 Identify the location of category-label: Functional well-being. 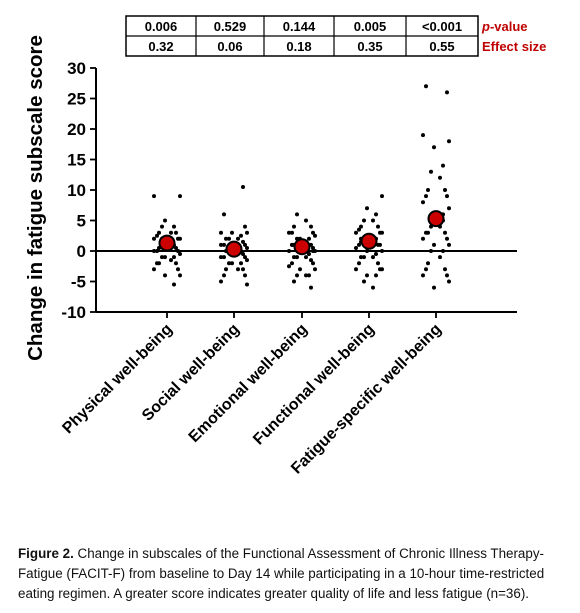
(314, 385).